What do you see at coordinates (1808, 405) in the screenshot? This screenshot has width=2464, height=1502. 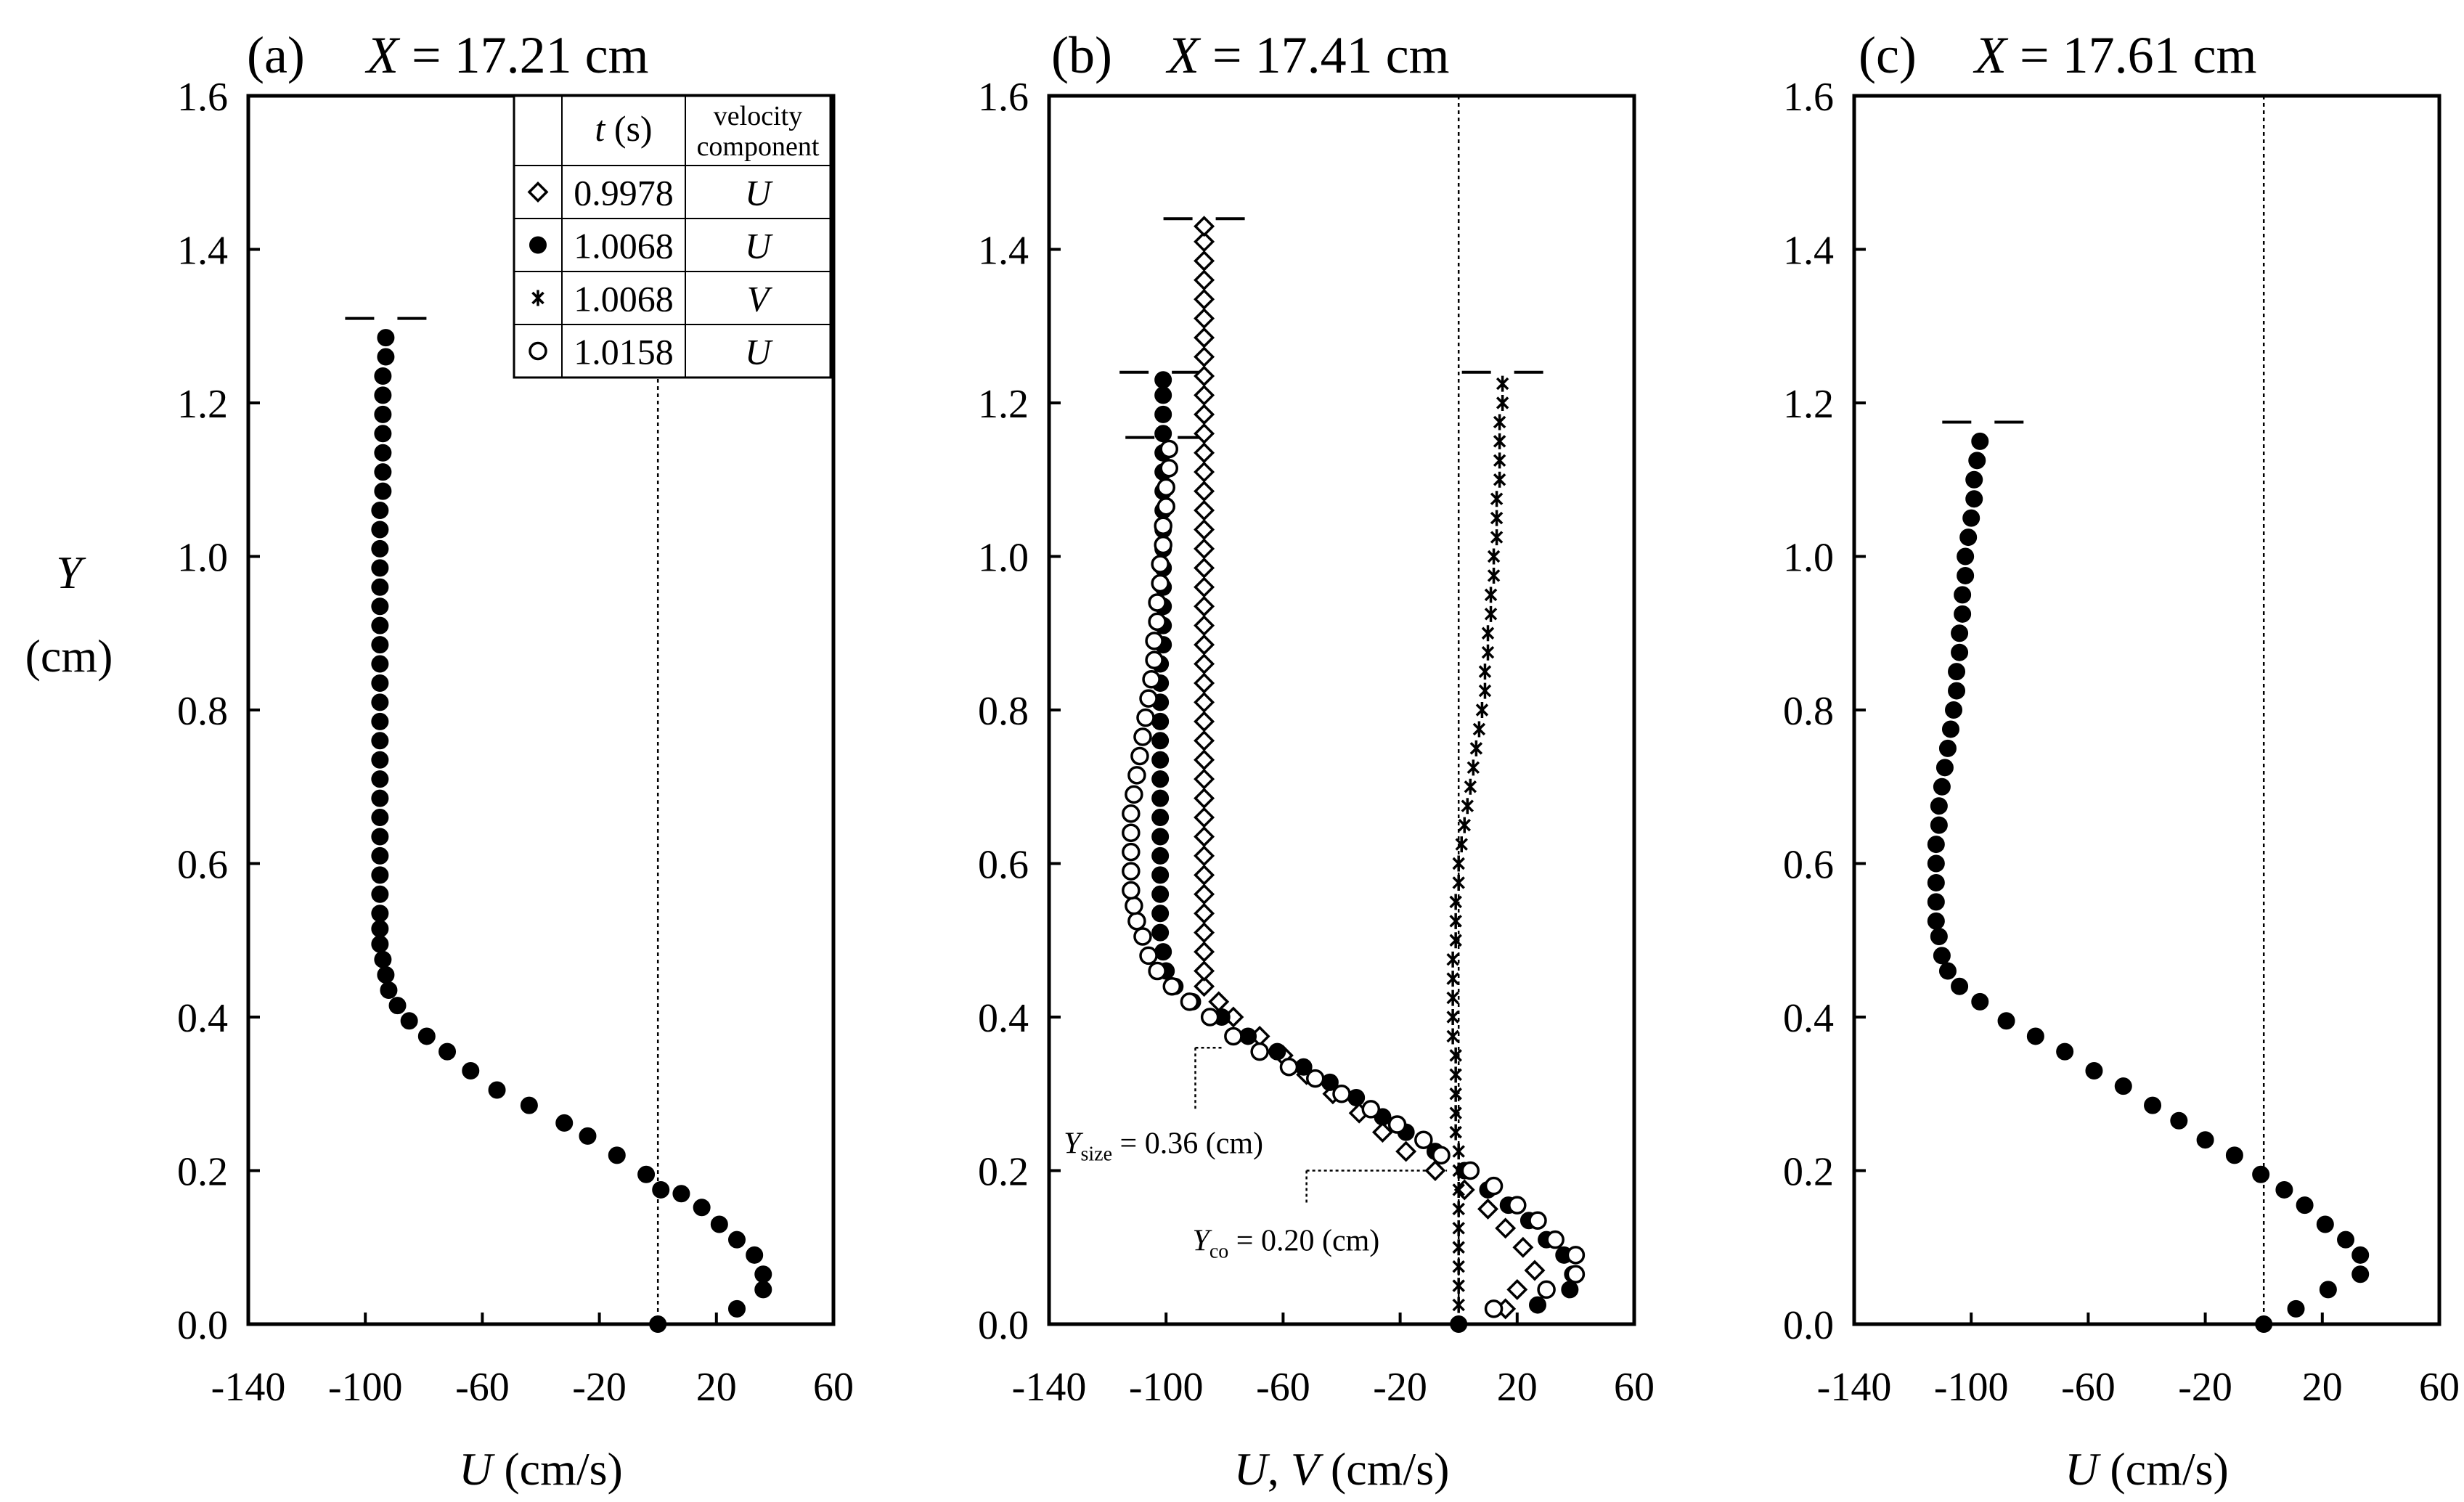 I see `y-tick-label: 1.2` at bounding box center [1808, 405].